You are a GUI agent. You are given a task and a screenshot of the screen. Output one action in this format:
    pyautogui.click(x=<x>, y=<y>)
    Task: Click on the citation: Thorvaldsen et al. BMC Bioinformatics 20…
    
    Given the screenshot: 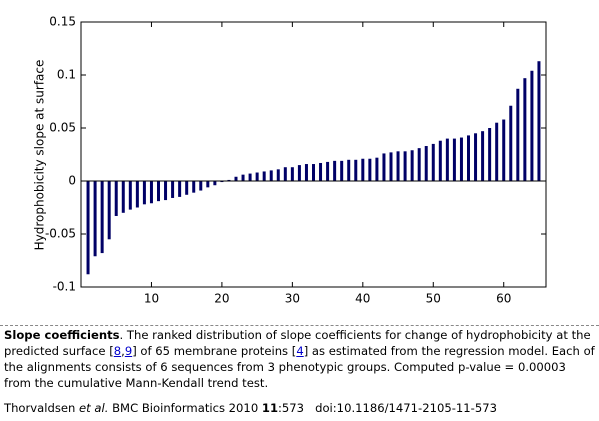 What is the action you would take?
    pyautogui.click(x=250, y=408)
    